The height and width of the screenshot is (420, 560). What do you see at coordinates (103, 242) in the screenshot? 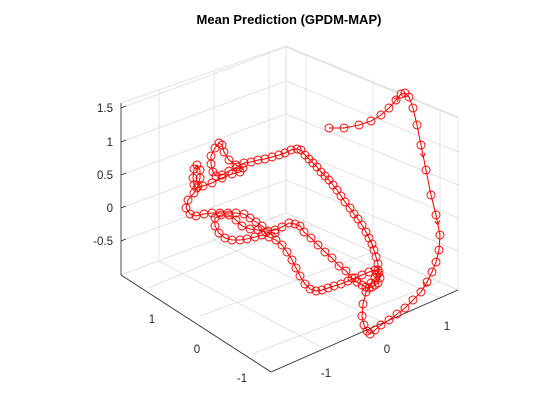
I see `z-tick-label: -0.5` at bounding box center [103, 242].